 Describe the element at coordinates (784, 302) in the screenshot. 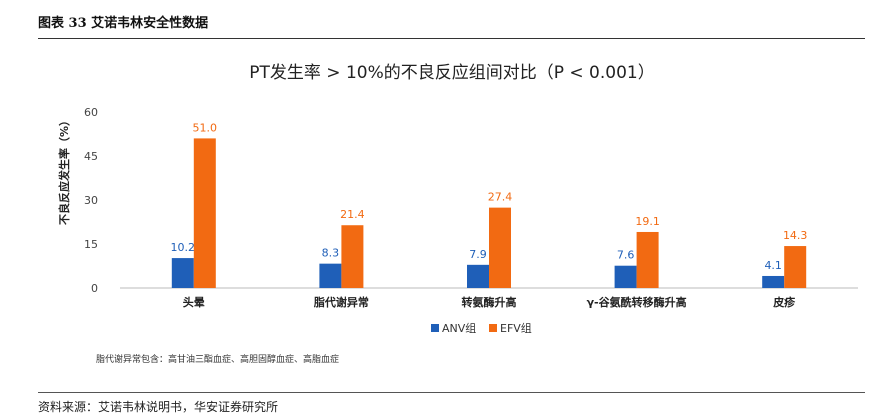

I see `x-tick-label: 皮疹` at that location.